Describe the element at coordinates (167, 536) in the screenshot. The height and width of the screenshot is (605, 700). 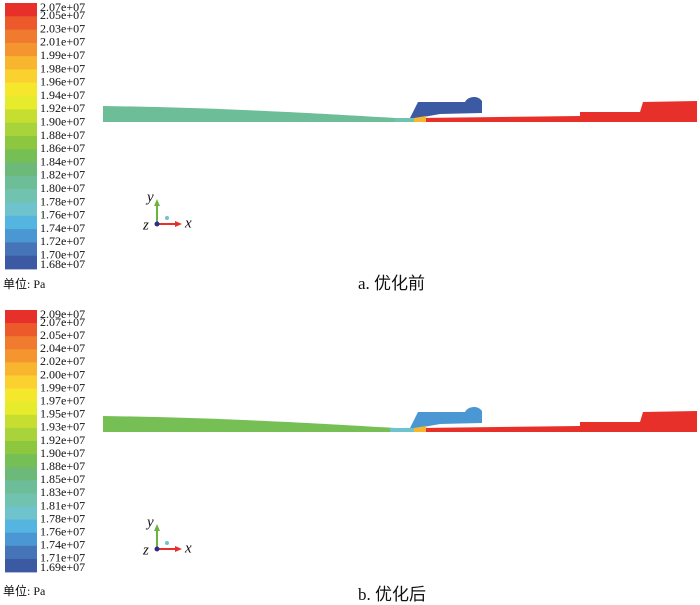
I see `axis-triad: yz x` at that location.